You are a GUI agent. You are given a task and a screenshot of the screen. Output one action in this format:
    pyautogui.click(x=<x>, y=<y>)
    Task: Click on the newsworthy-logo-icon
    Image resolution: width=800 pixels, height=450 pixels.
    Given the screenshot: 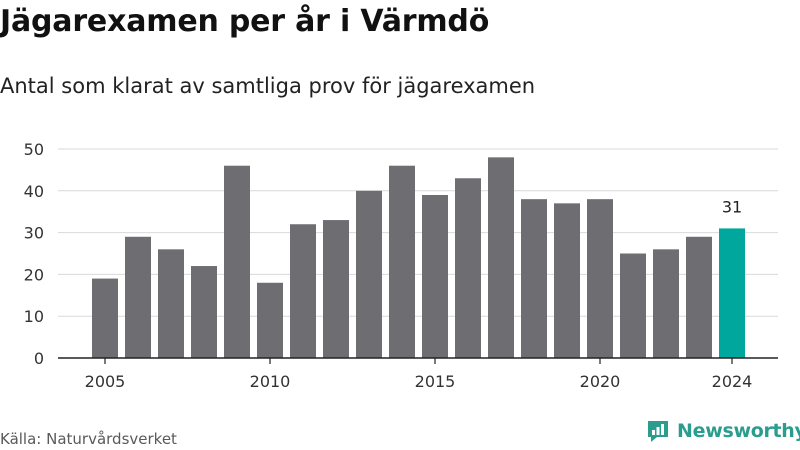 What is the action you would take?
    pyautogui.click(x=658, y=431)
    